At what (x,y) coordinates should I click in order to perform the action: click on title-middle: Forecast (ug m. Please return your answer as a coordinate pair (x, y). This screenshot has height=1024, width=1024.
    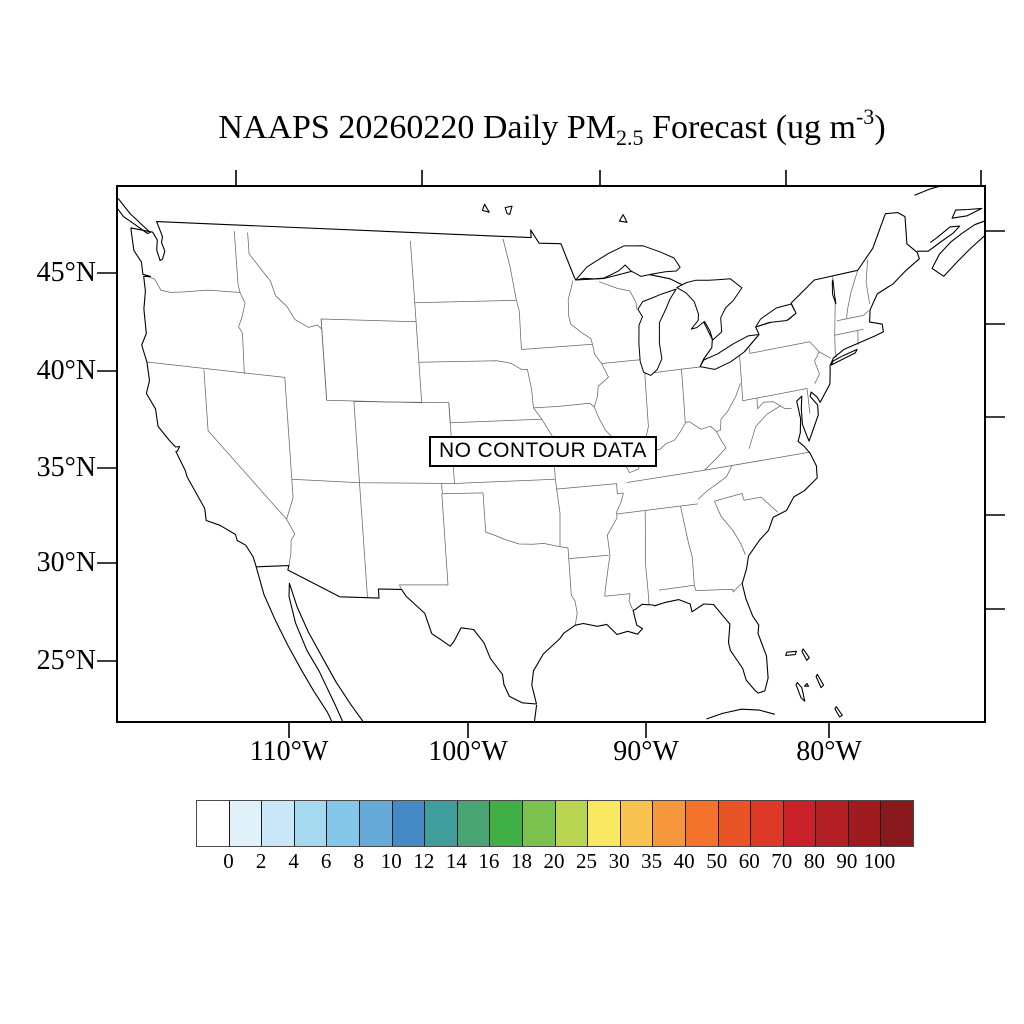
    Looking at the image, I should click on (749, 127).